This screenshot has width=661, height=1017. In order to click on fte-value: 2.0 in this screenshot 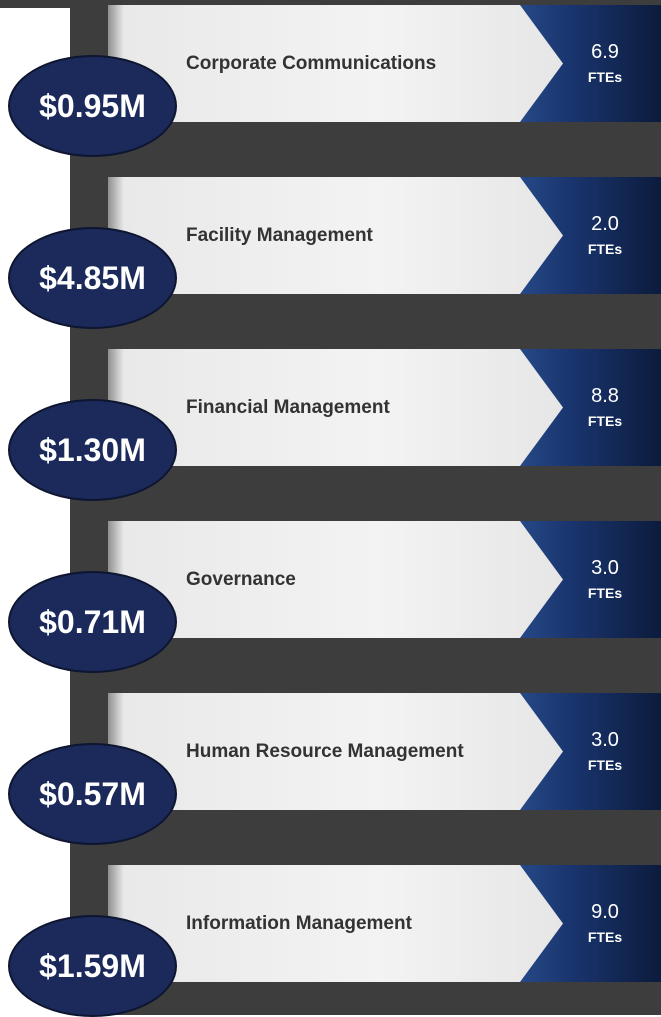, I will do `click(605, 224)`.